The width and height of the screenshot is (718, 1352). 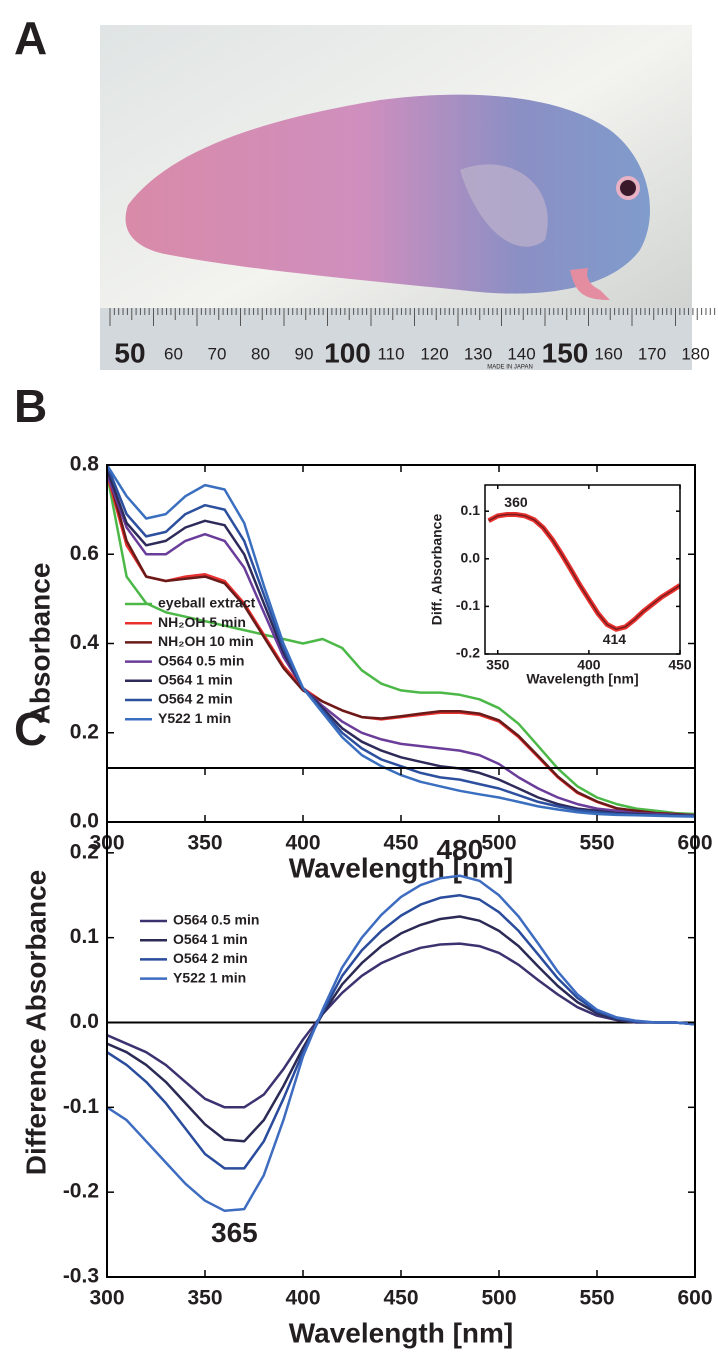 I want to click on axes-frame, so click(x=582, y=569).